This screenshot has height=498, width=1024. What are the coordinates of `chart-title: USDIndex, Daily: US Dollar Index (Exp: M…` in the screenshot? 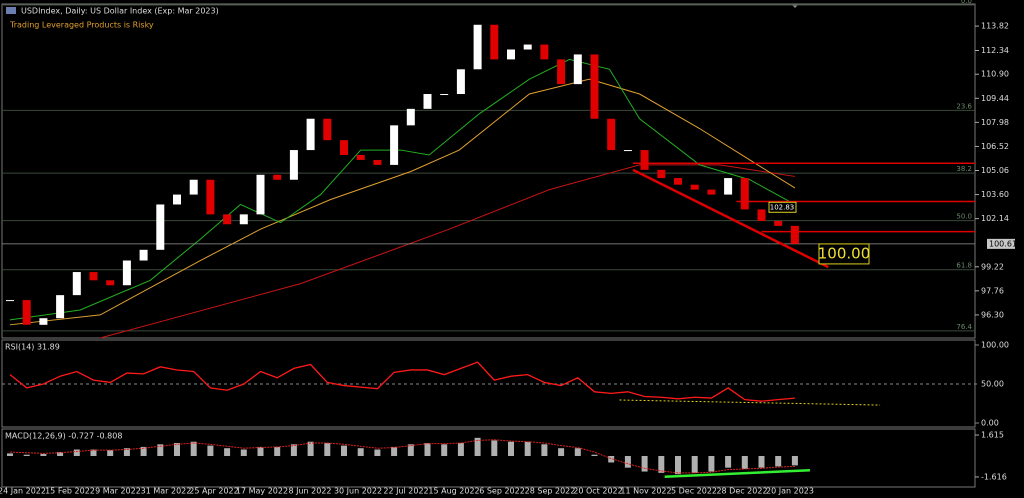 It's located at (120, 11).